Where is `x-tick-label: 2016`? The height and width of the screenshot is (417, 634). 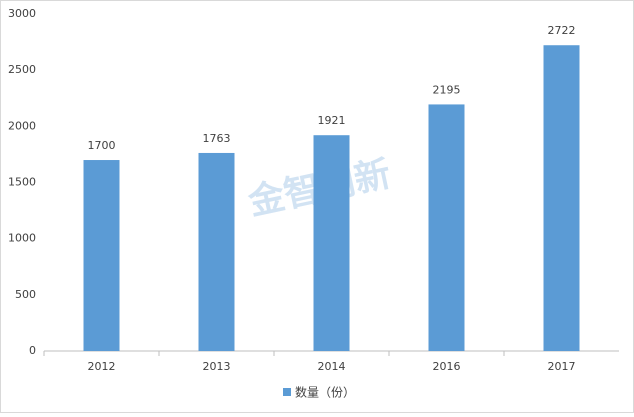 x-tick-label: 2016 is located at coordinates (447, 366).